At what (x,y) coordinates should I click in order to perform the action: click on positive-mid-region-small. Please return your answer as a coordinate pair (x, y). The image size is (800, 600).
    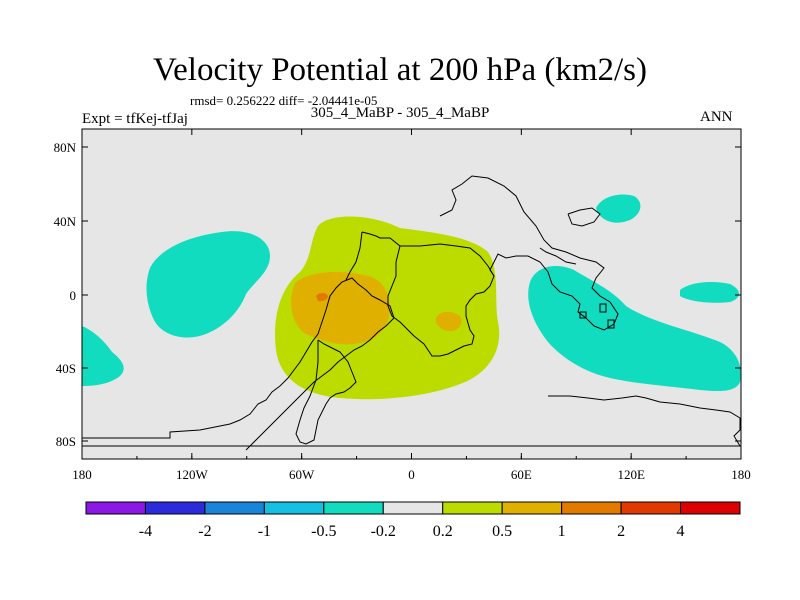
    Looking at the image, I should click on (448, 321).